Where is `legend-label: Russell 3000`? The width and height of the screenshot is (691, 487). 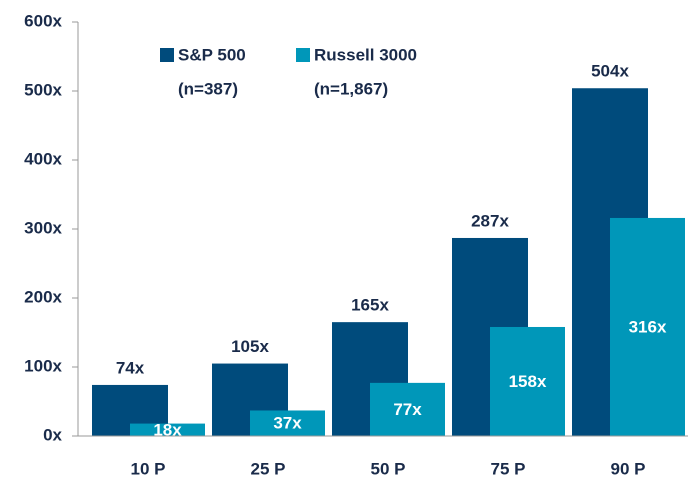
legend-label: Russell 3000 is located at coordinates (365, 54).